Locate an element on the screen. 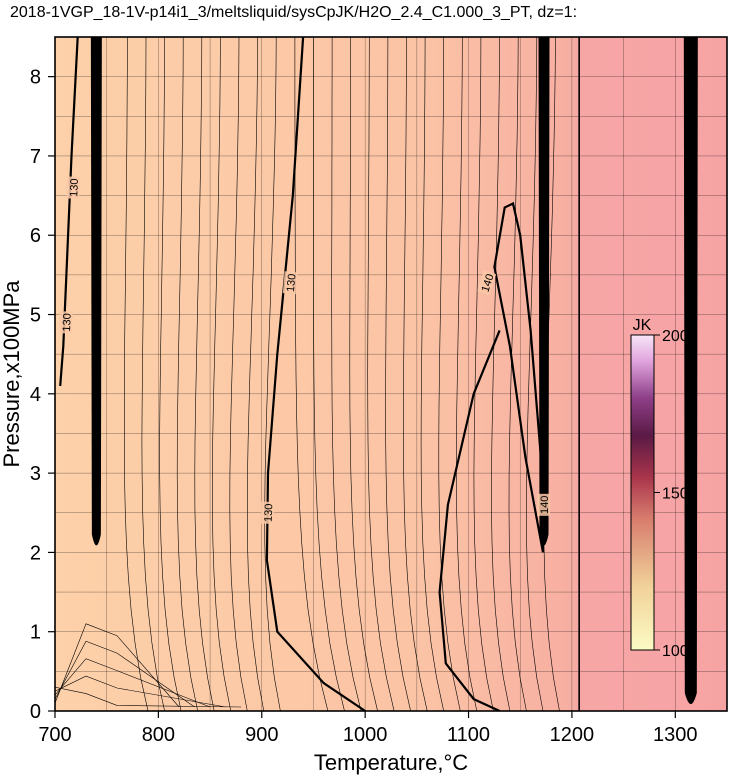  contour-140-lower is located at coordinates (469, 520).